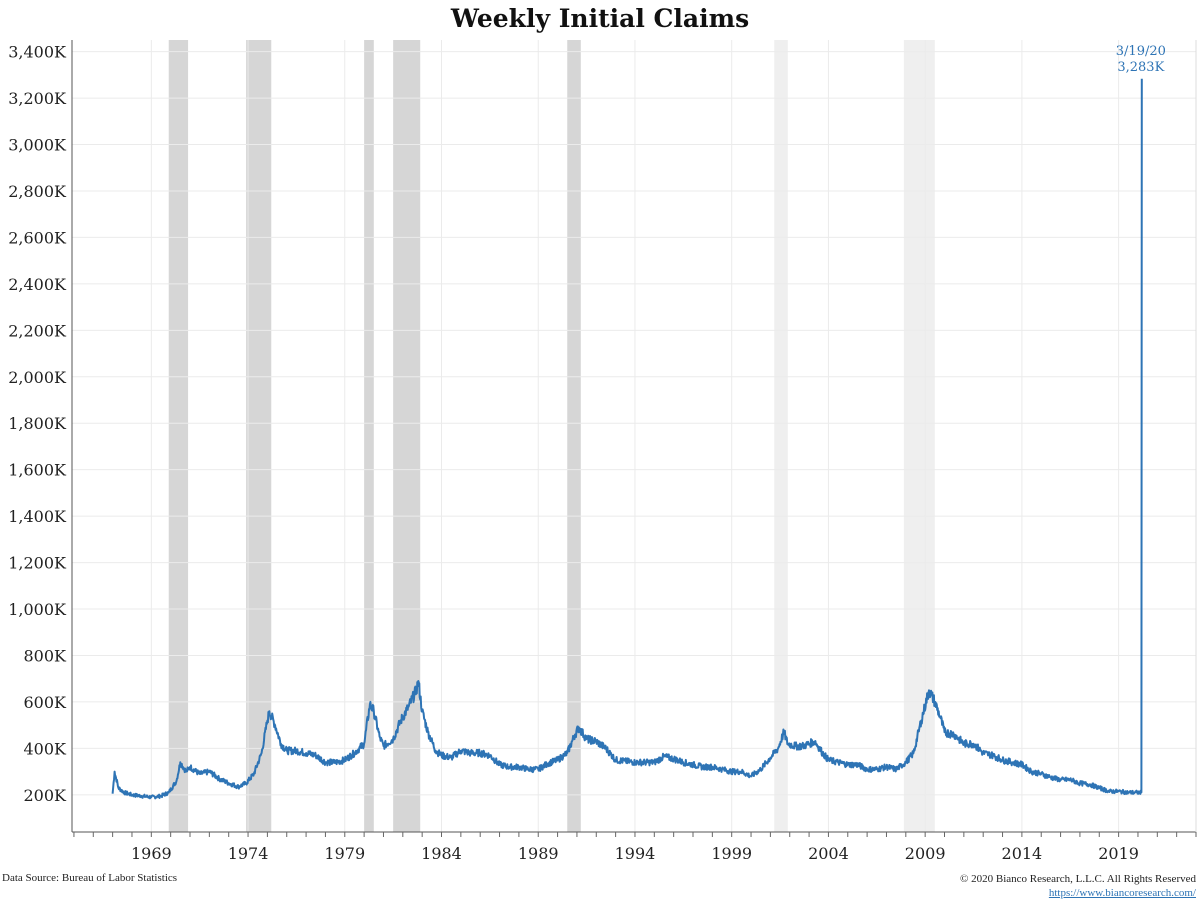  I want to click on x-tick-label: 2014, so click(1022, 853).